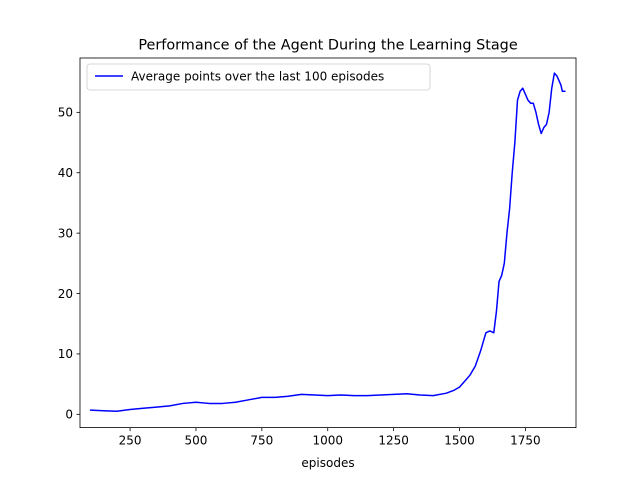 This screenshot has height=480, width=640. Describe the element at coordinates (69, 264) in the screenshot. I see `y-axis: 0 10 20 30 40 50` at that location.